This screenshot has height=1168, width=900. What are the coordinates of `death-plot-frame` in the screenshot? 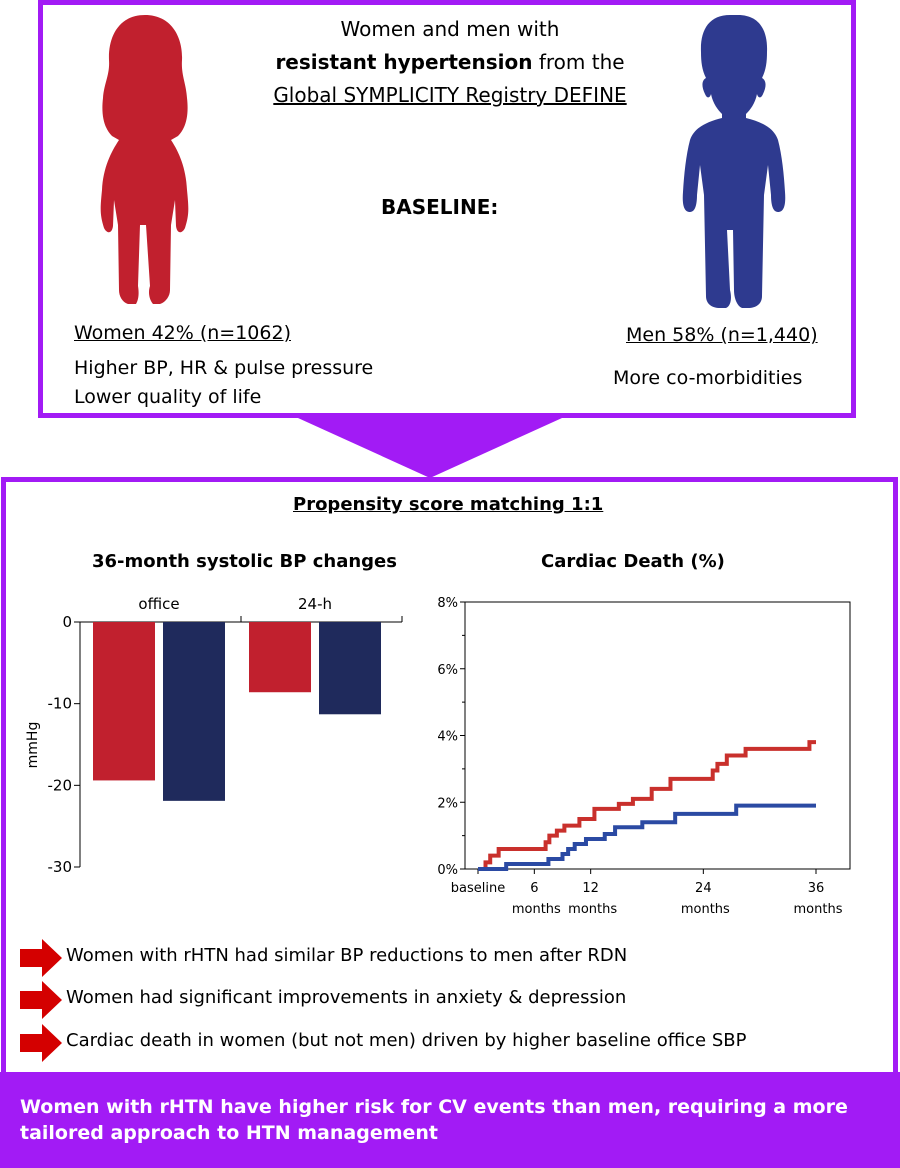 It's located at (657, 735).